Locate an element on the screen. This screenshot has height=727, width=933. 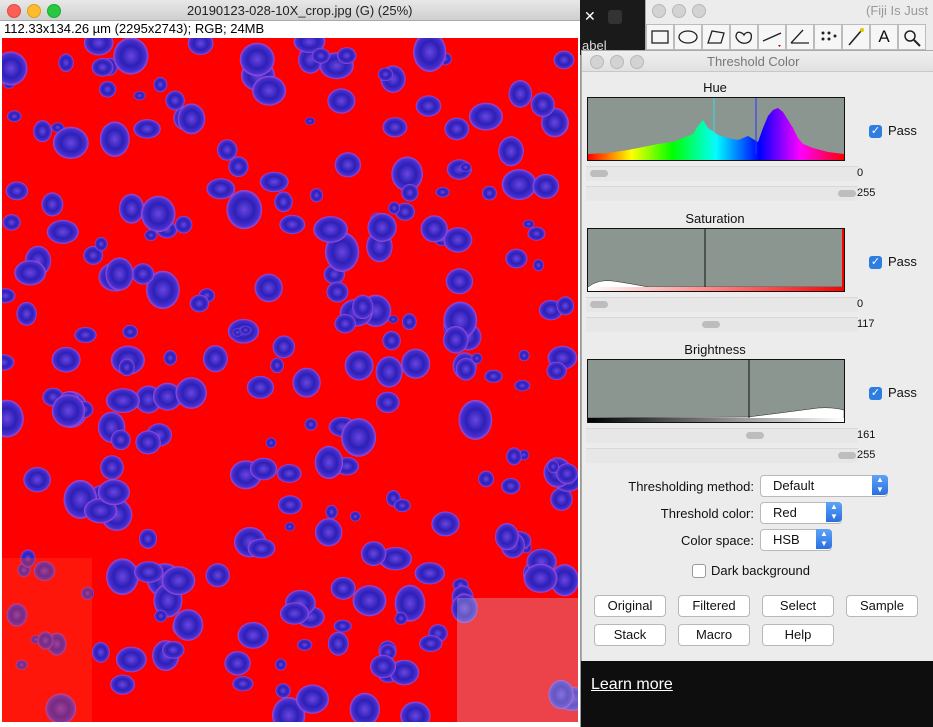
filtered-button: Filtered is located at coordinates (714, 606).